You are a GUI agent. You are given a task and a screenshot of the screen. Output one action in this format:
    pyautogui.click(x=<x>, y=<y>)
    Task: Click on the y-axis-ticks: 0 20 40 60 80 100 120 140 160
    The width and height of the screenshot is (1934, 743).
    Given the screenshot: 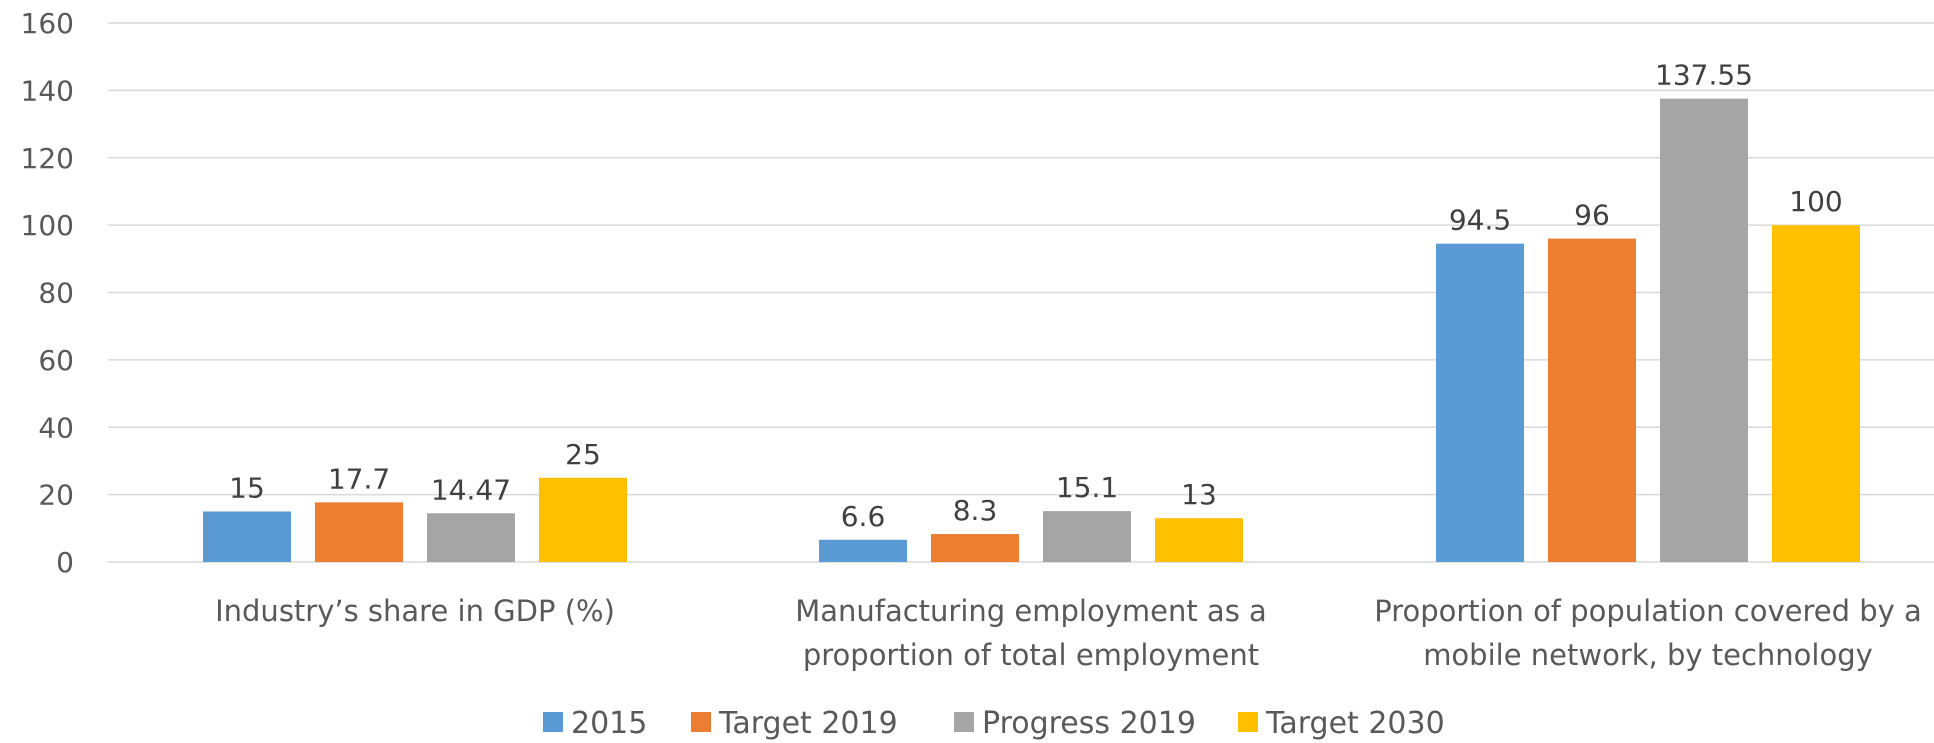 What is the action you would take?
    pyautogui.click(x=47, y=293)
    